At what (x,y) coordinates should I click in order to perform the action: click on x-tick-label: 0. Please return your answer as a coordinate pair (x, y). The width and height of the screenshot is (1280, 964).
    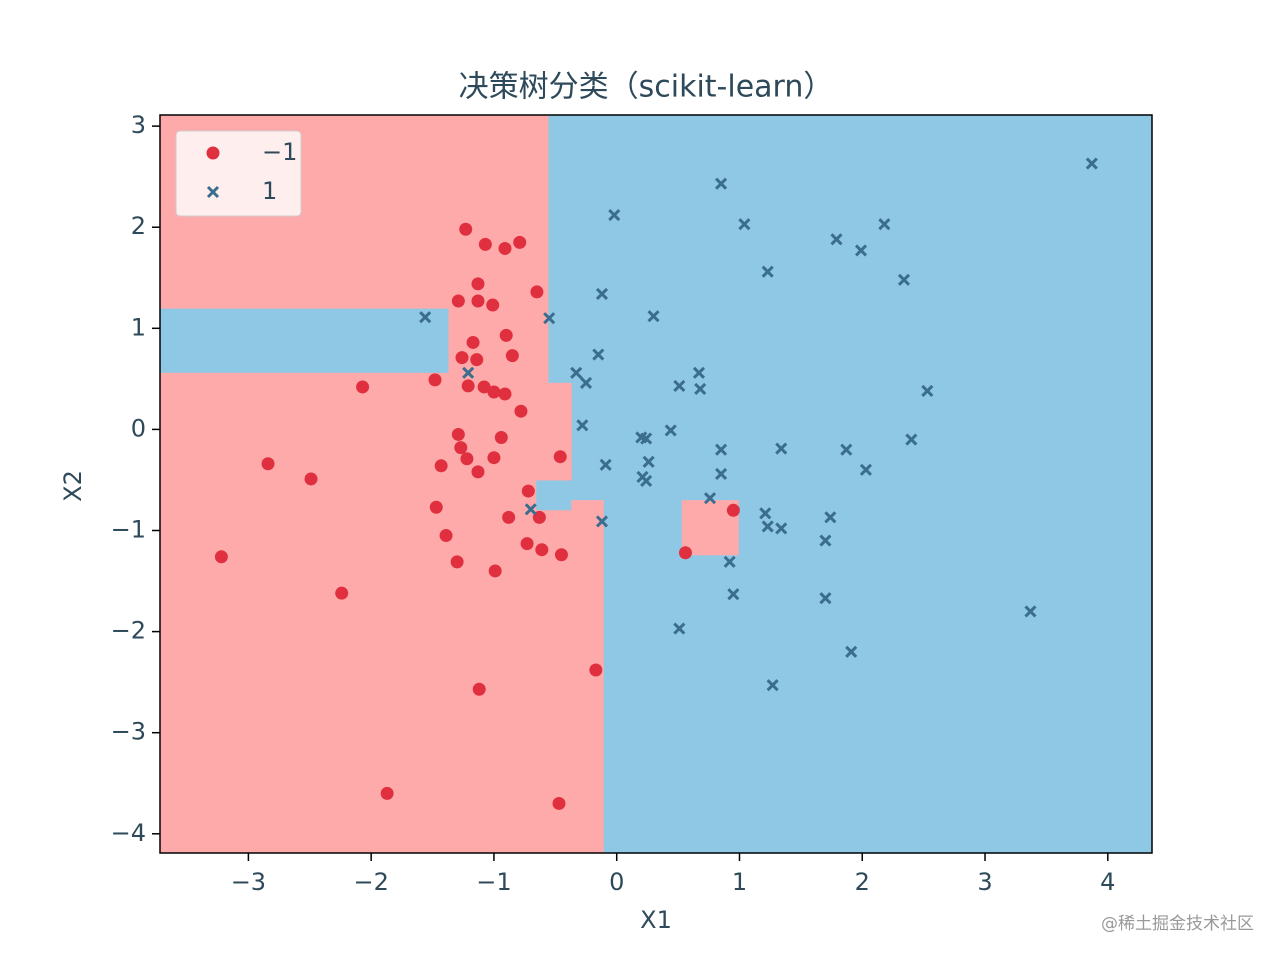
    Looking at the image, I should click on (616, 882).